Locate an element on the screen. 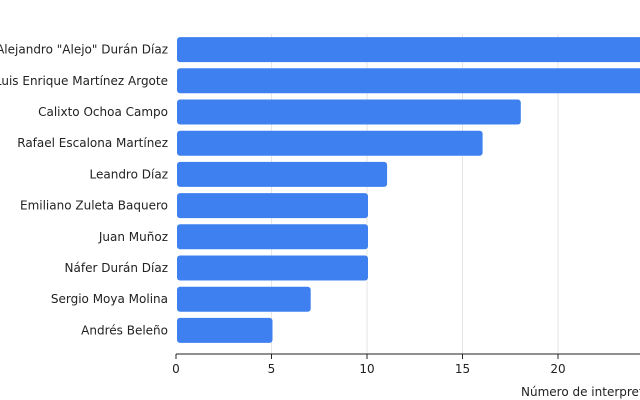 The width and height of the screenshot is (640, 400). category-label-8: Sergio Moya Molina is located at coordinates (109, 299).